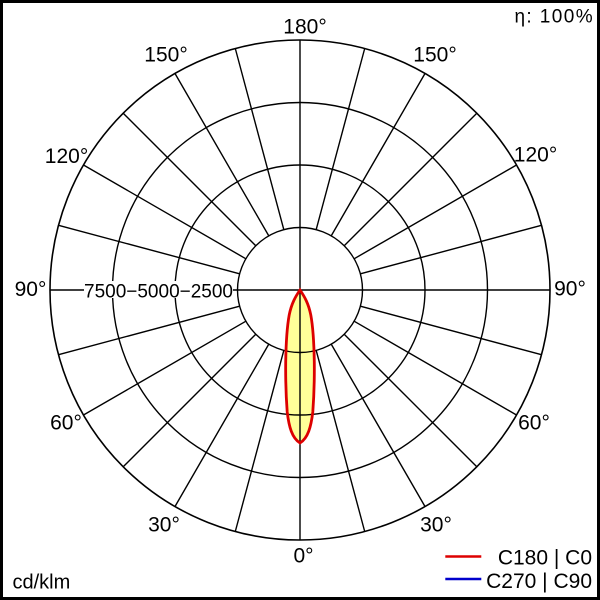 This screenshot has height=600, width=600. I want to click on svg-text: η: 100%, so click(554, 17).